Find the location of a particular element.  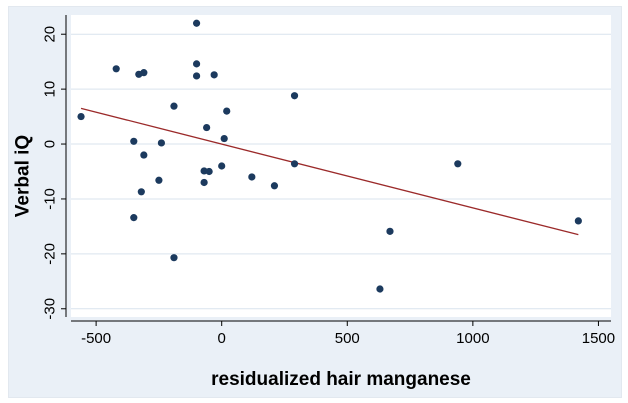

x-tick-label: 500 is located at coordinates (347, 338).